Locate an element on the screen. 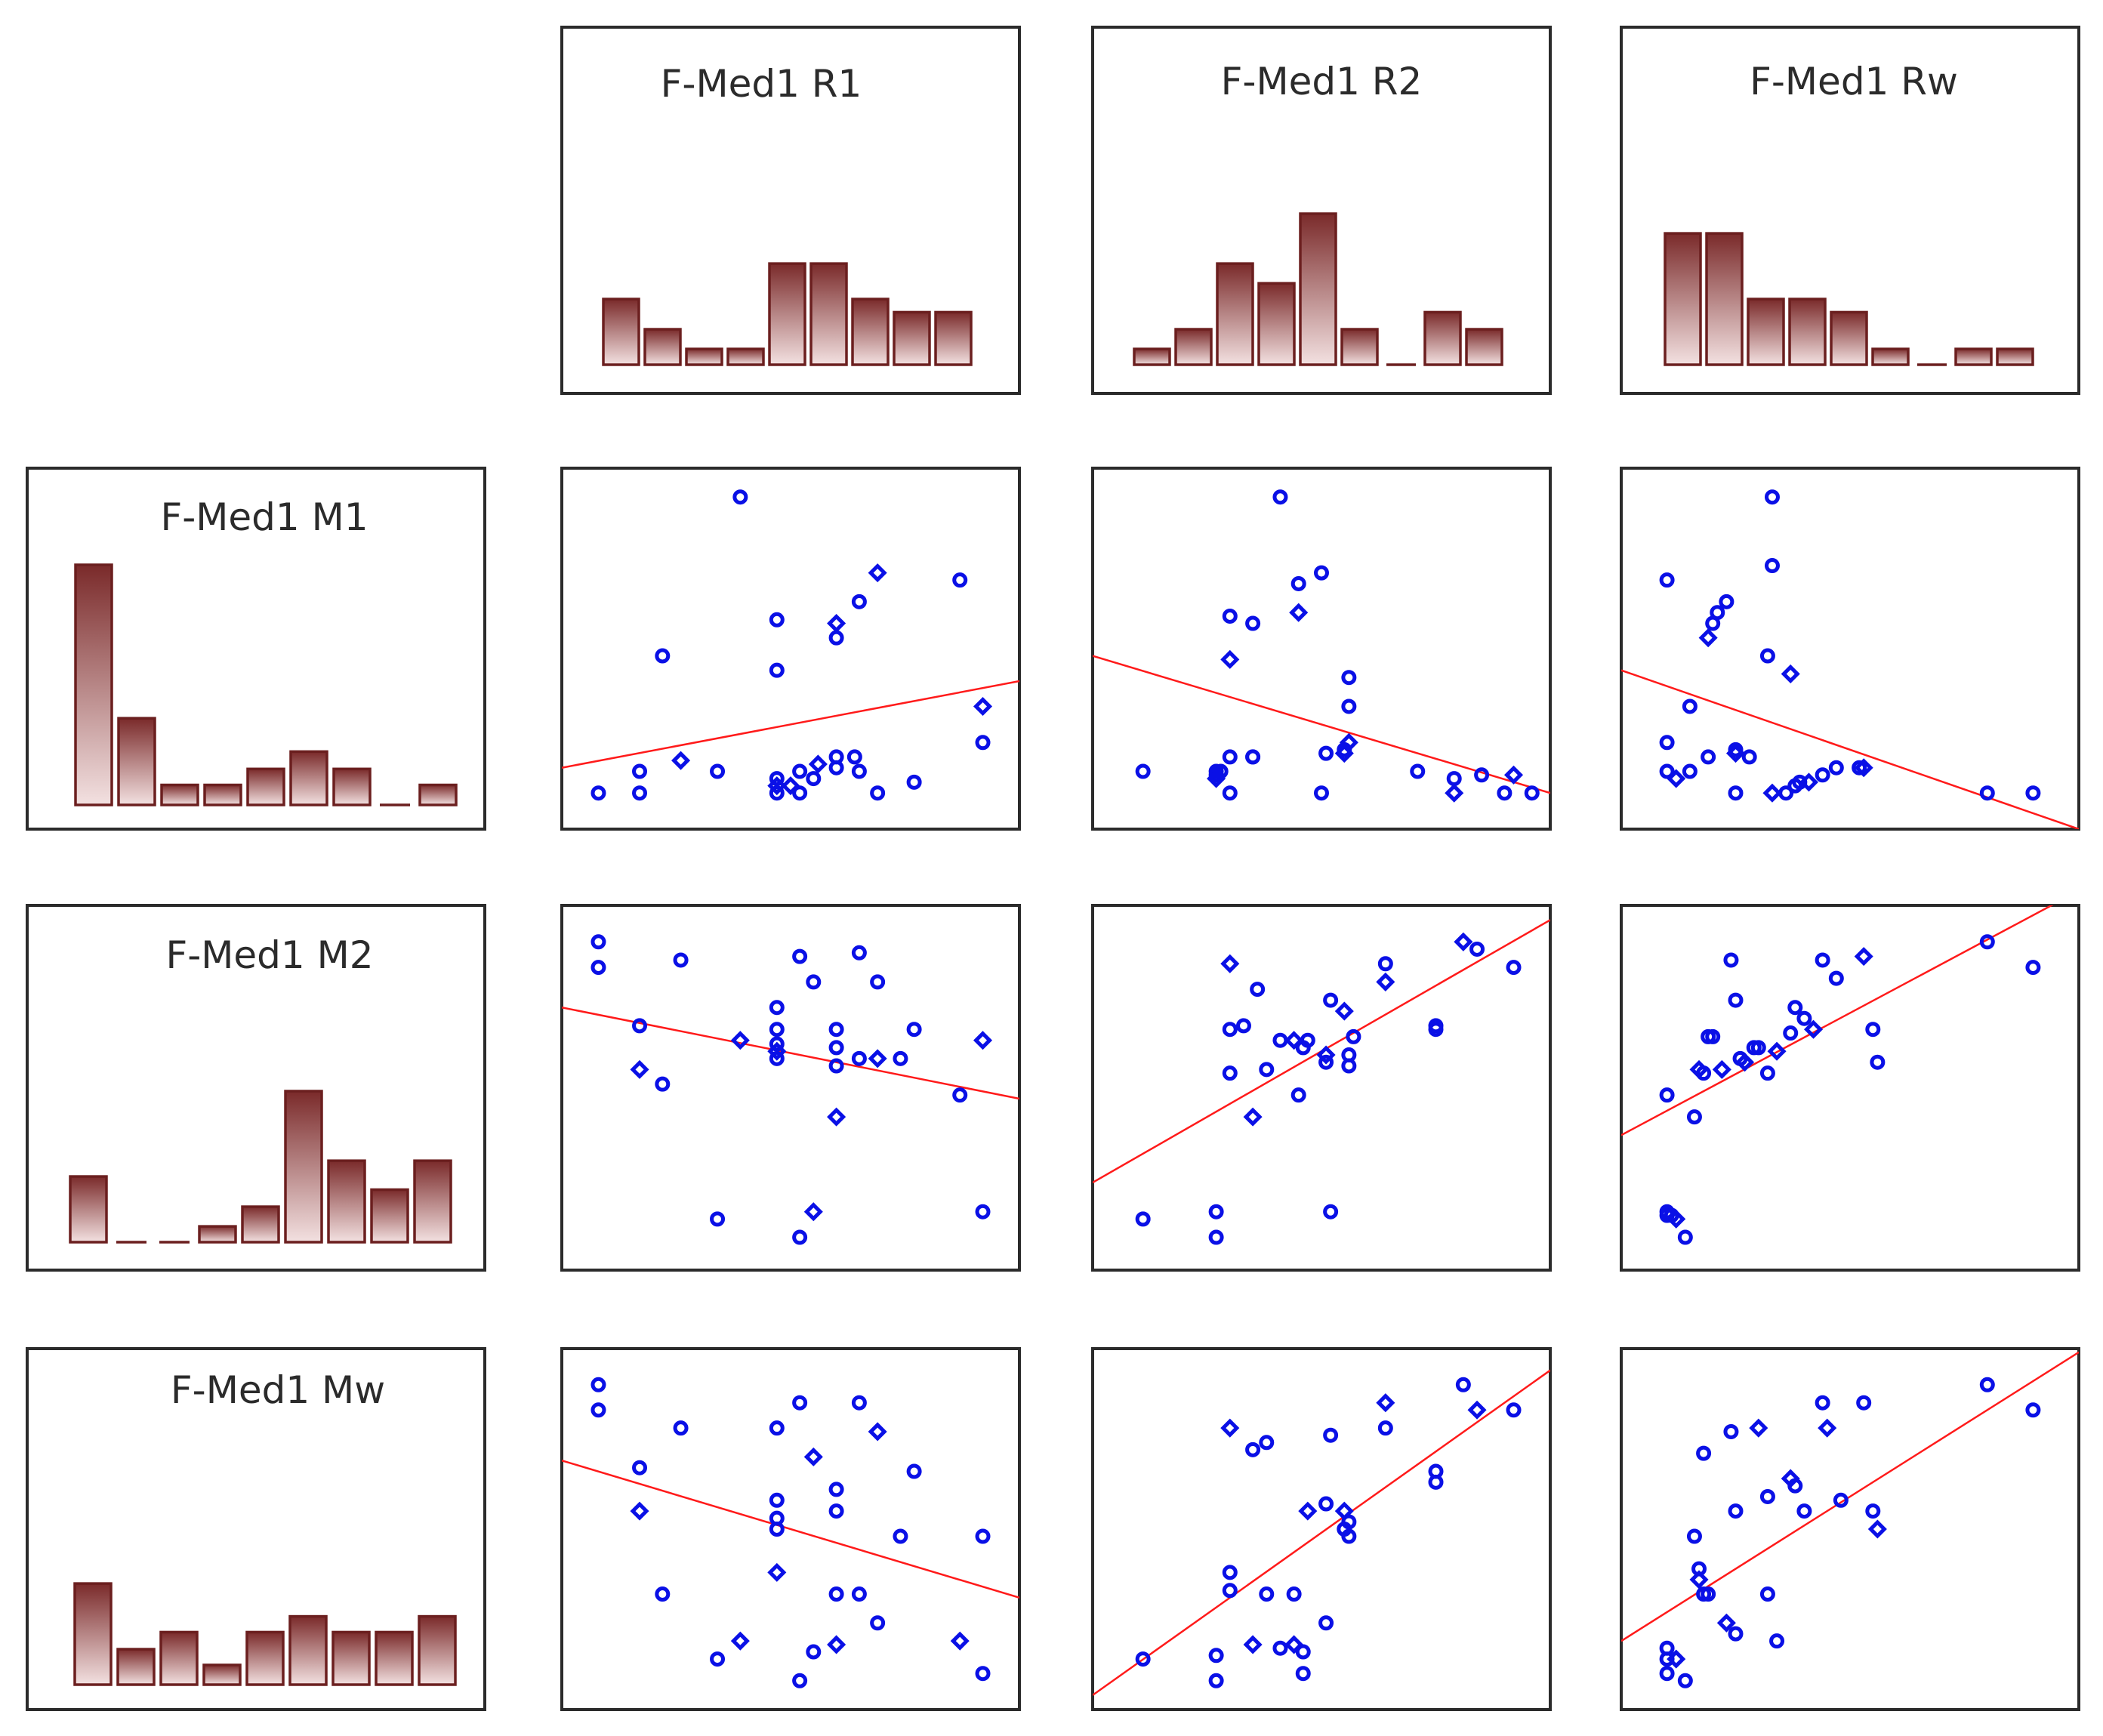 Image resolution: width=2103 pixels, height=1736 pixels. scatter-panel-m1-r2 is located at coordinates (1322, 649).